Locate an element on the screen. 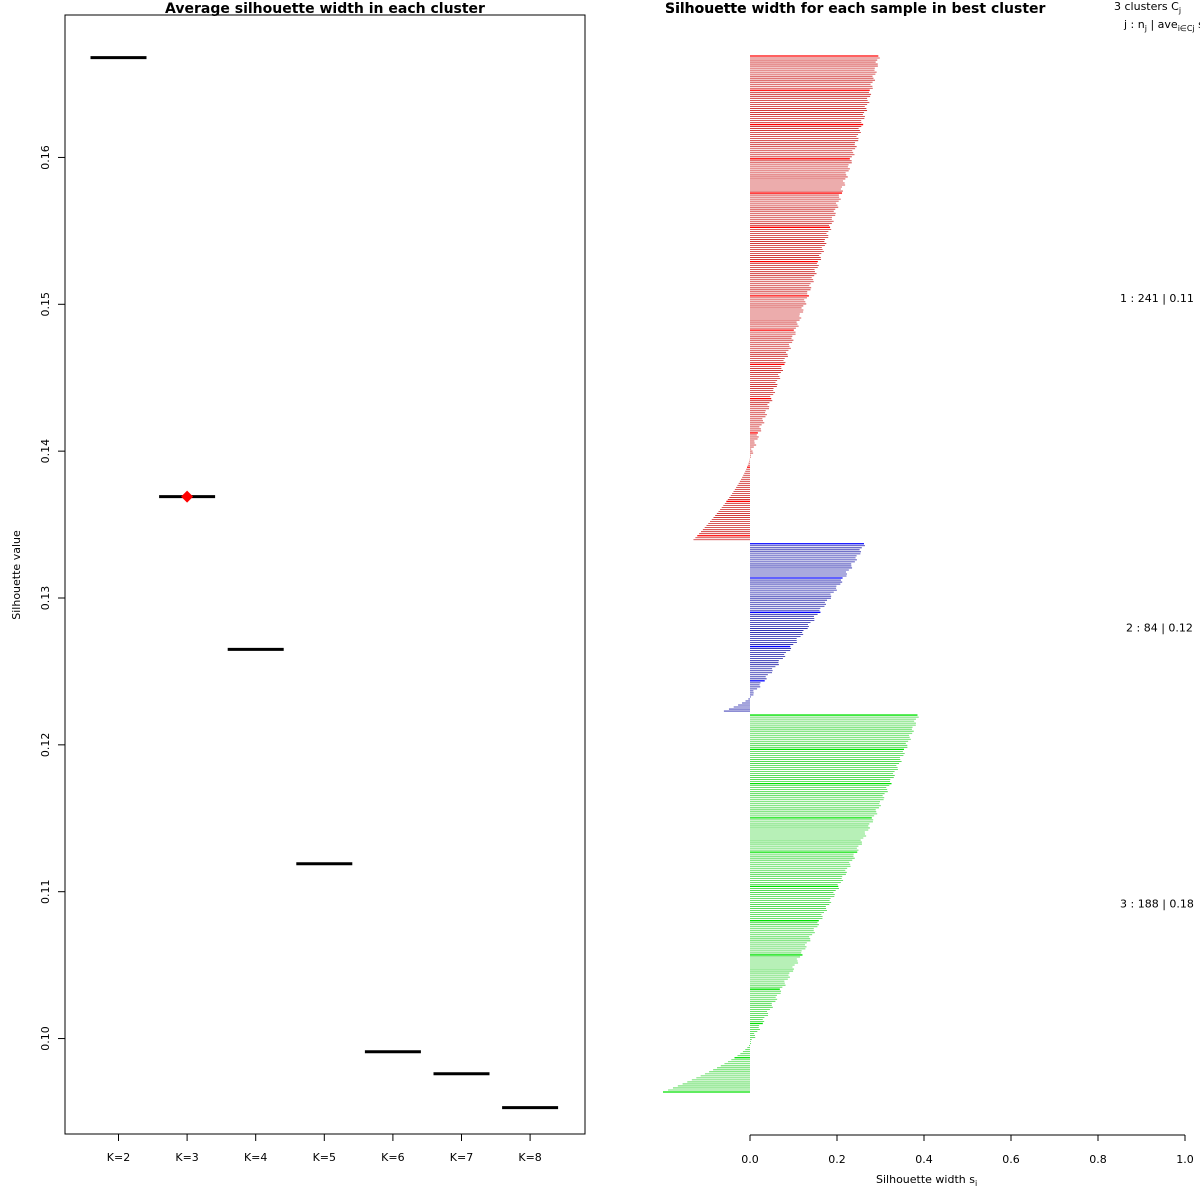 This screenshot has height=1200, width=1200. right-x-axis-label: Silhouette width si is located at coordinates (926, 1180).